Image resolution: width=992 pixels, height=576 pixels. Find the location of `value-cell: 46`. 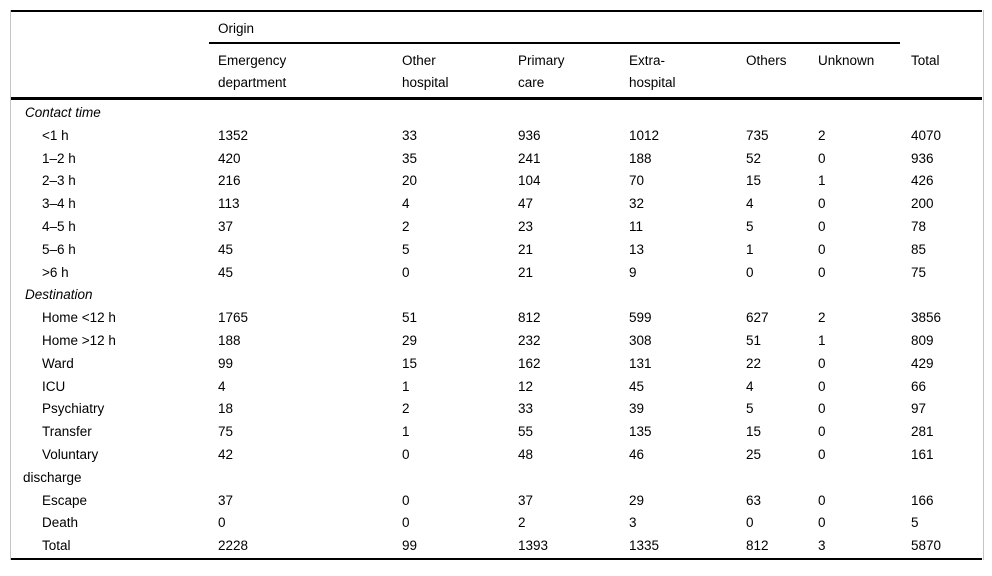

value-cell: 46 is located at coordinates (637, 454).